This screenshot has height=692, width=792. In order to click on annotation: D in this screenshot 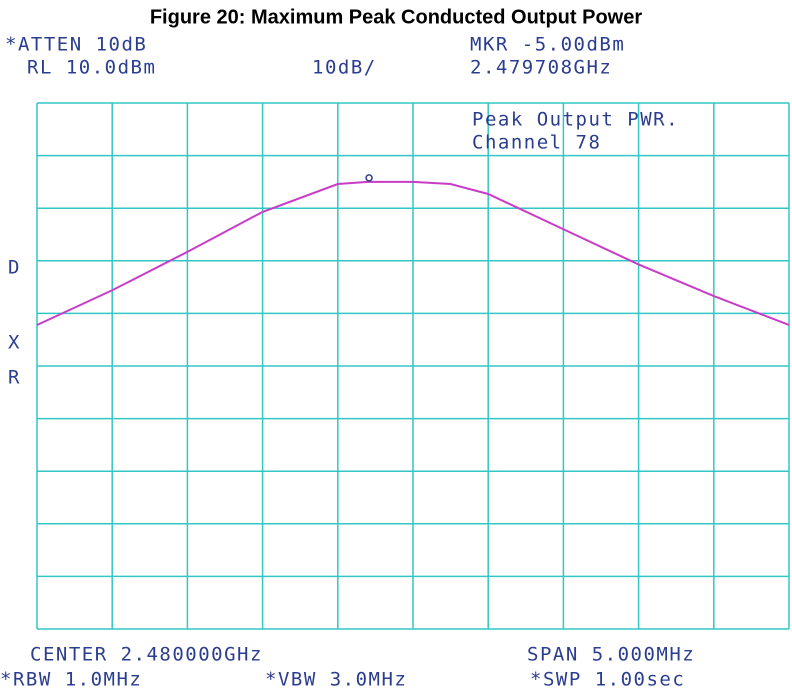, I will do `click(14, 268)`.